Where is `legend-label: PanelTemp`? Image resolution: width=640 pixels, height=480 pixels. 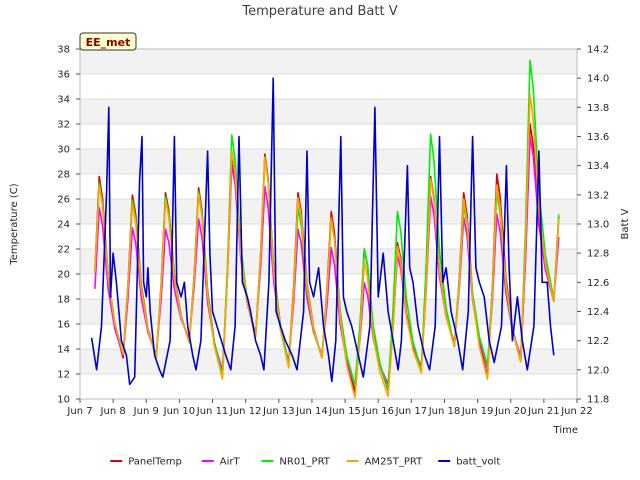
legend-label: PanelTemp is located at coordinates (155, 462).